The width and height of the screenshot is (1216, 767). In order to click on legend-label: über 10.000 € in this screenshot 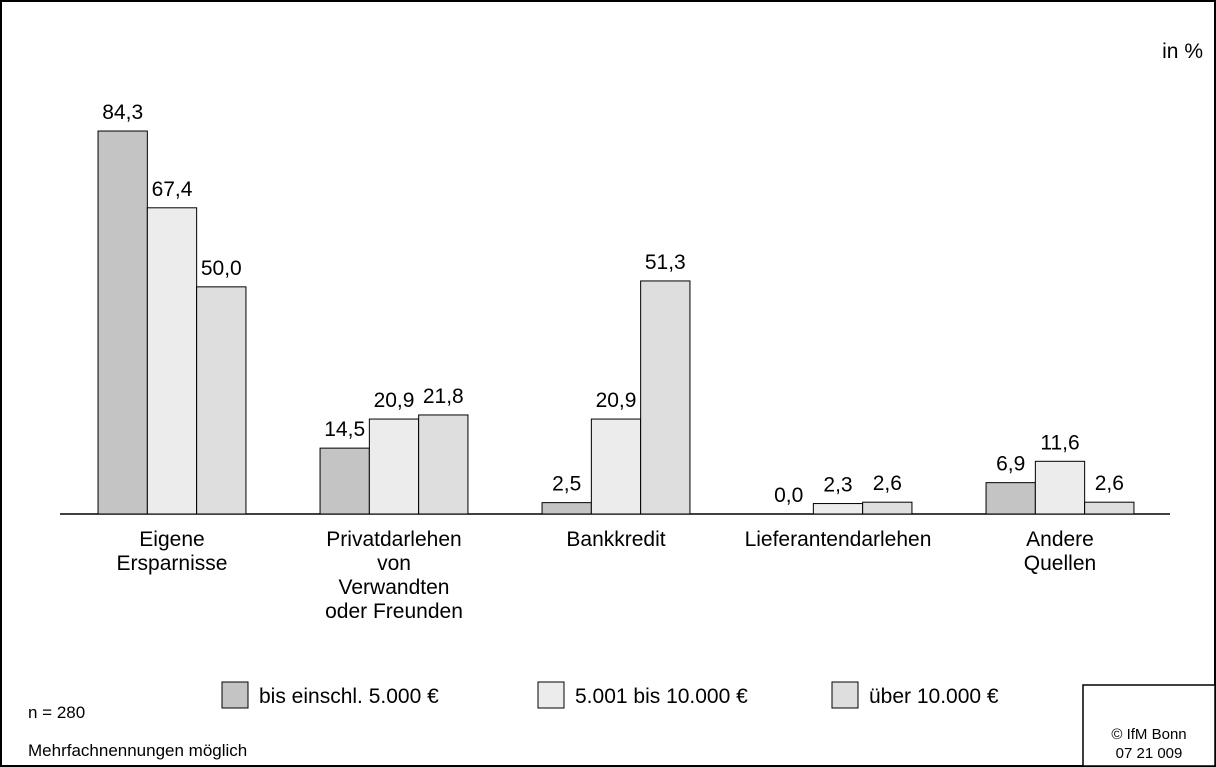, I will do `click(934, 696)`.